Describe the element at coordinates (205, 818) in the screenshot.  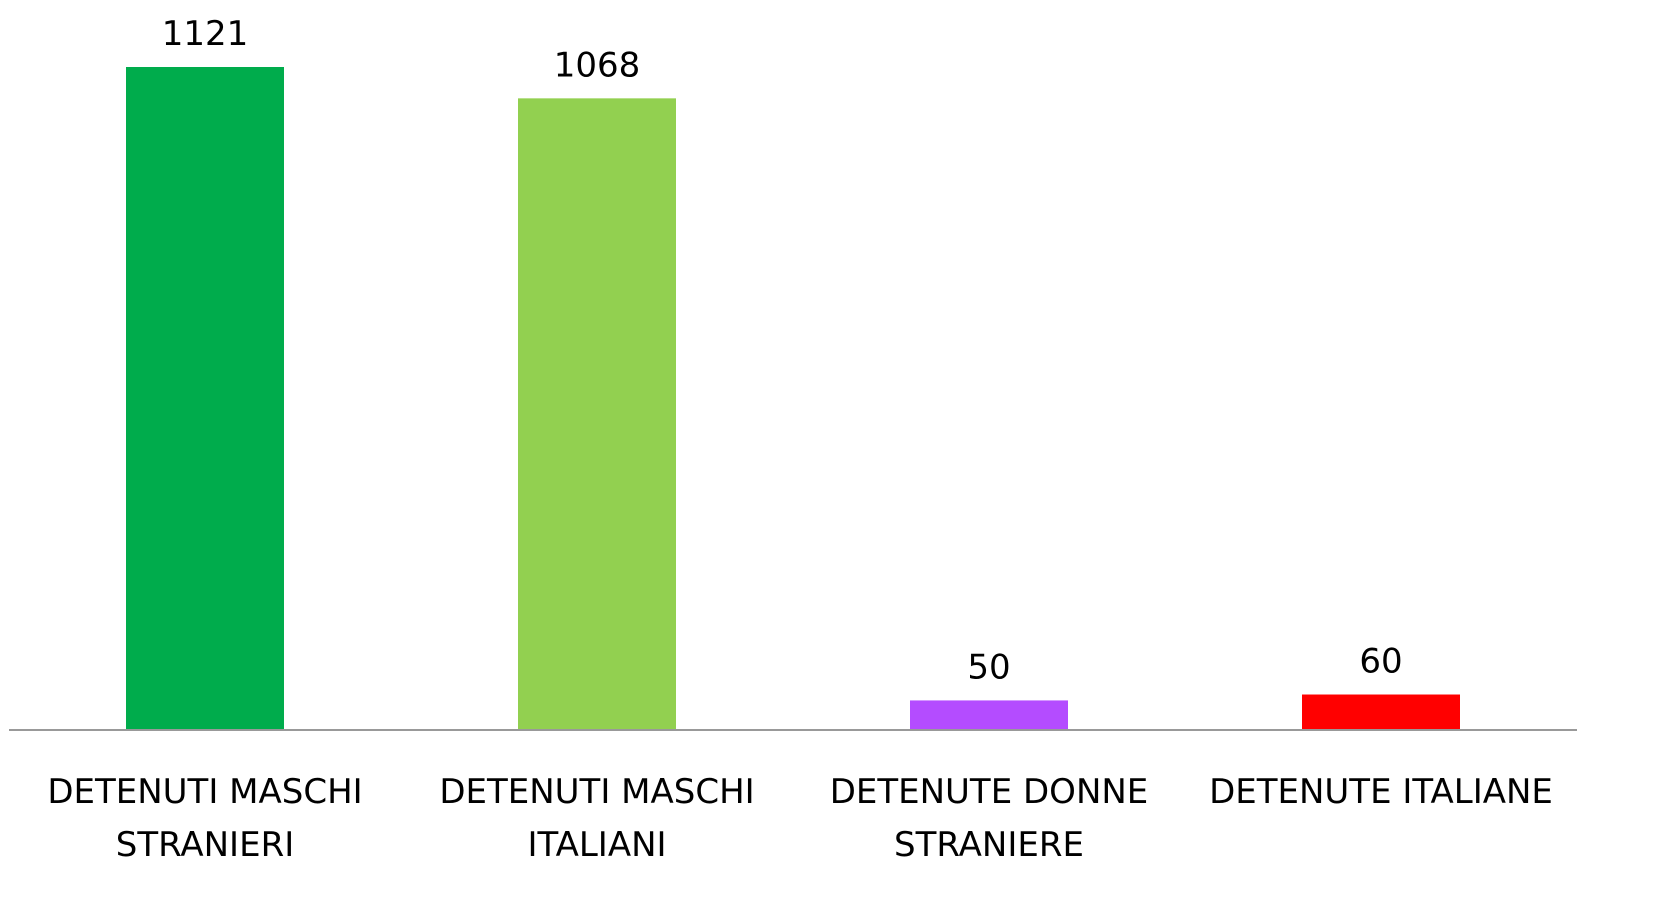
I see `x-tick-label: DETENUTI MASCHI STRANIERI` at that location.